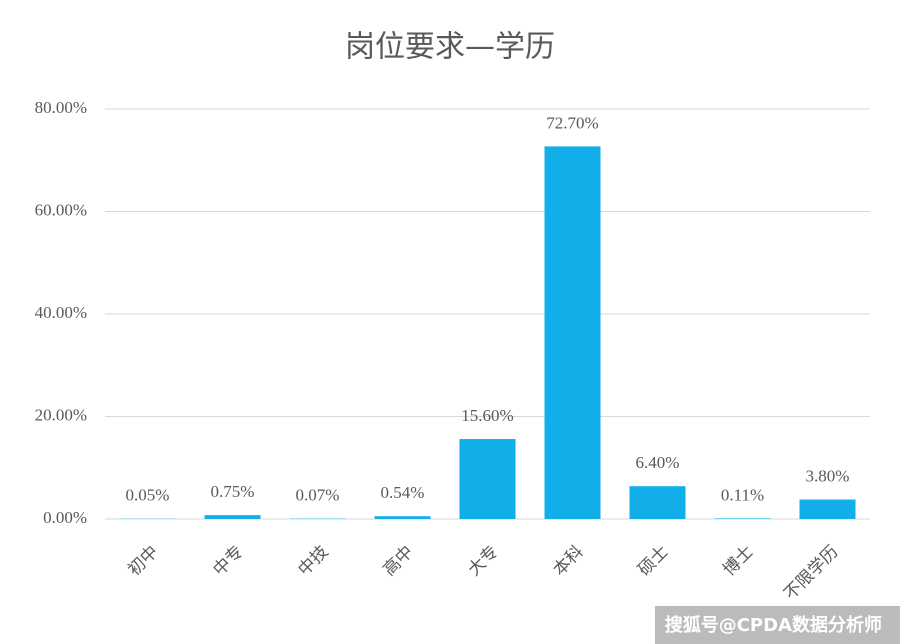  I want to click on data-label: 3.80%, so click(828, 475).